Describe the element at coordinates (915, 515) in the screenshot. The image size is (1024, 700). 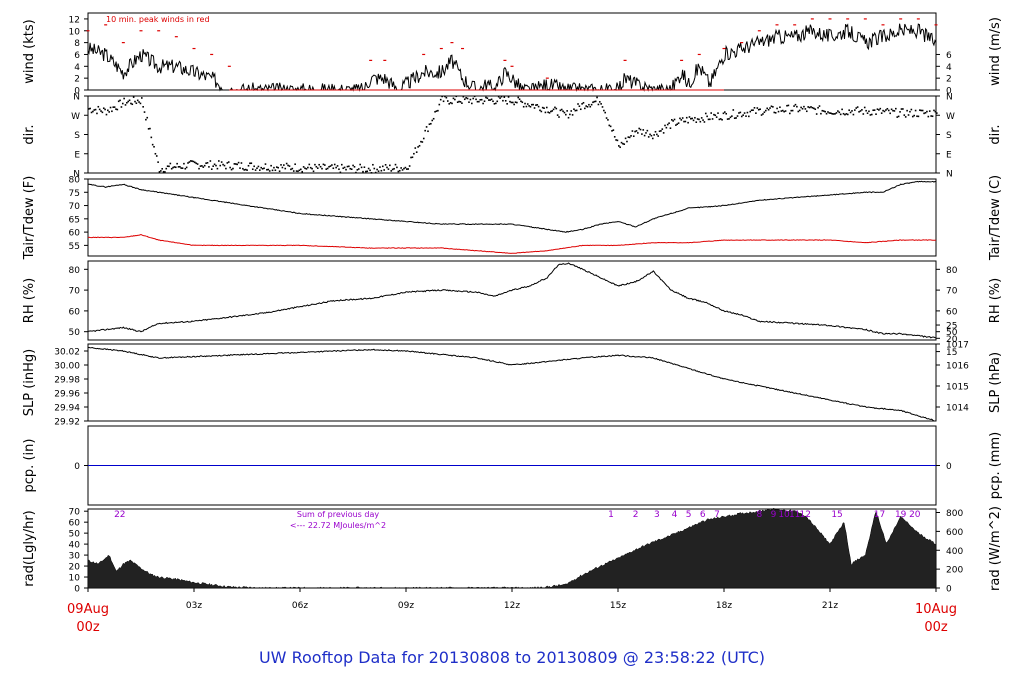
I see `local-hour-mark: 20` at that location.